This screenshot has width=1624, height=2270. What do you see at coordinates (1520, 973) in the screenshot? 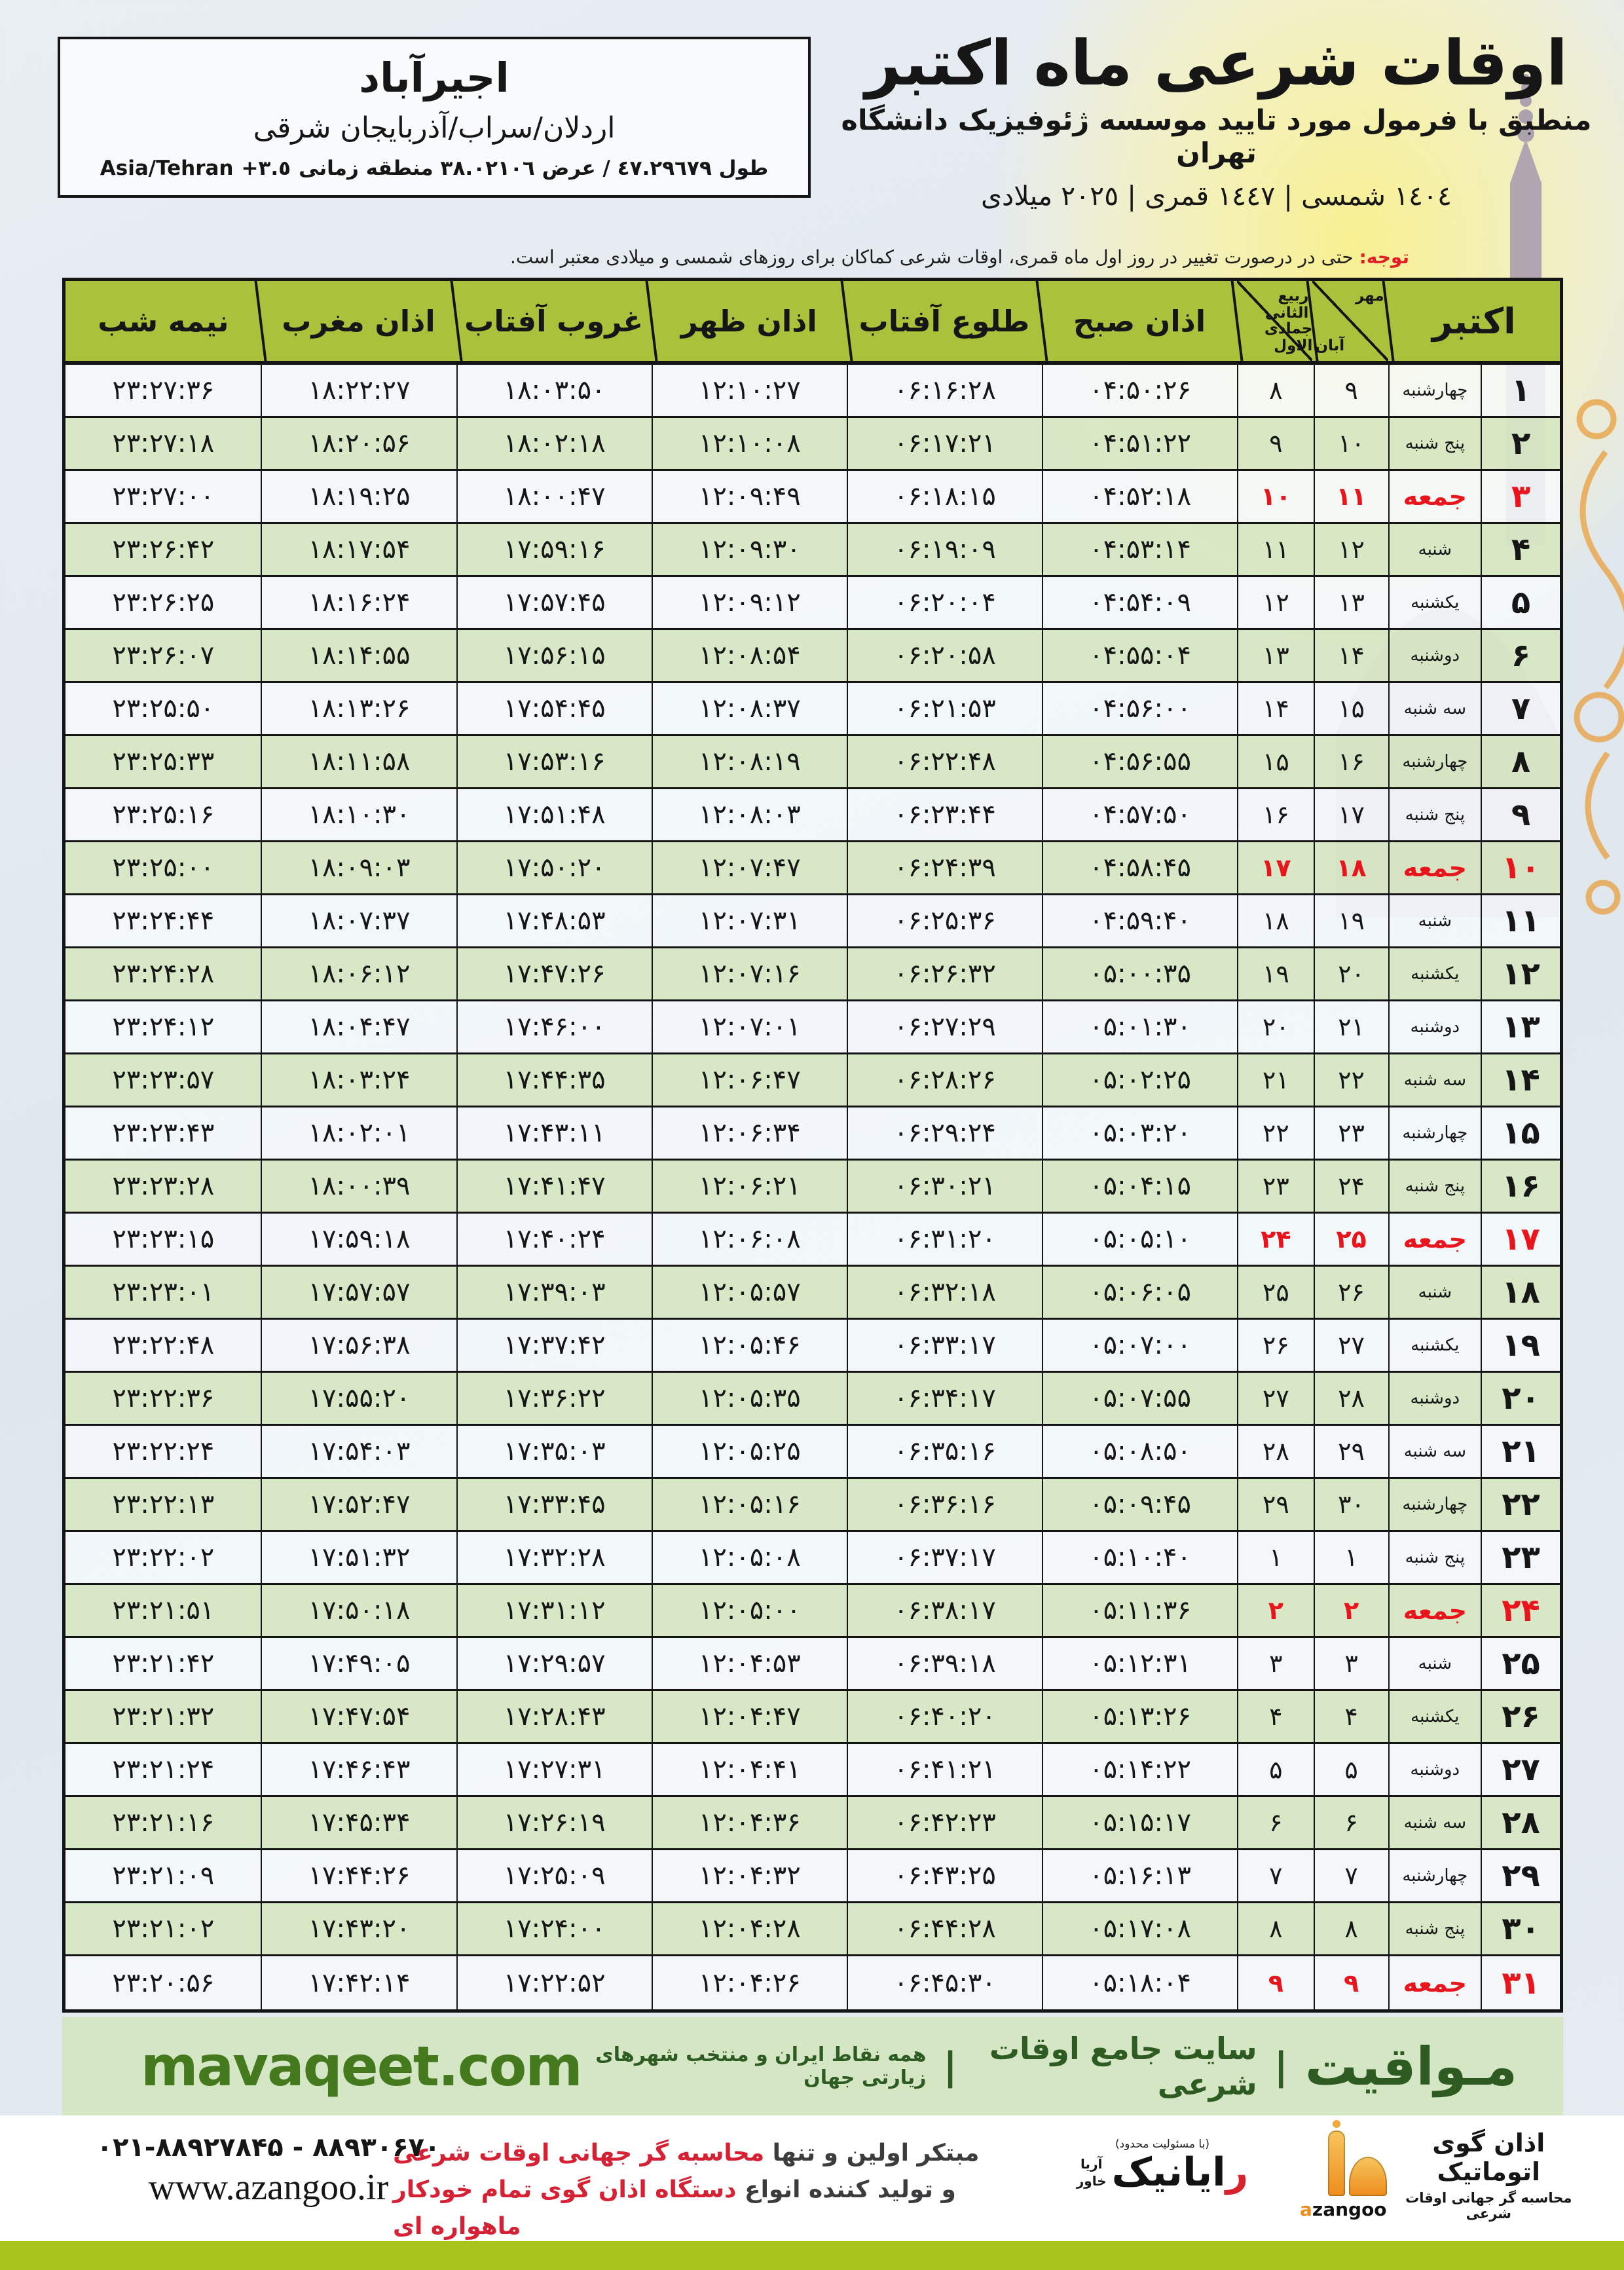
I see `gregorian-day-cell: ۱۲` at bounding box center [1520, 973].